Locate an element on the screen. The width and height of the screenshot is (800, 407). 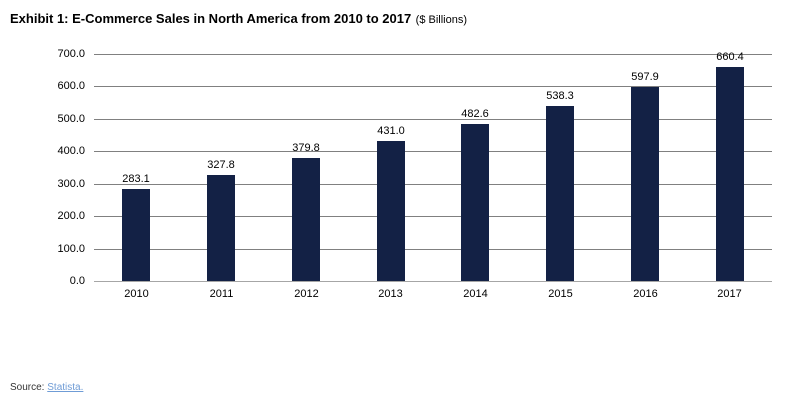
chart-title-unit: ($ Billions) is located at coordinates (441, 20).